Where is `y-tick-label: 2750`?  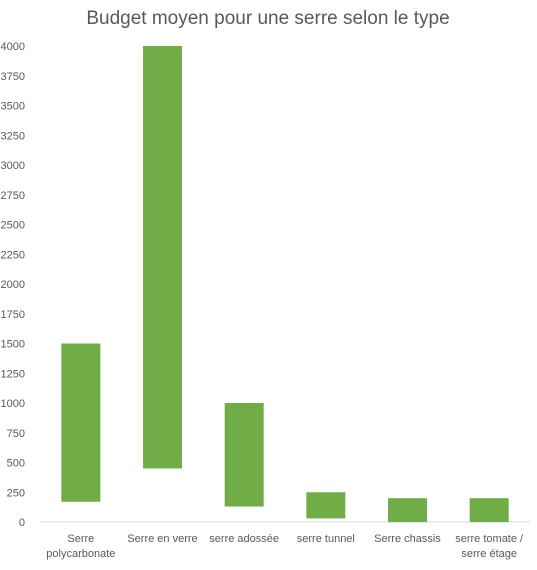 y-tick-label: 2750 is located at coordinates (13, 196).